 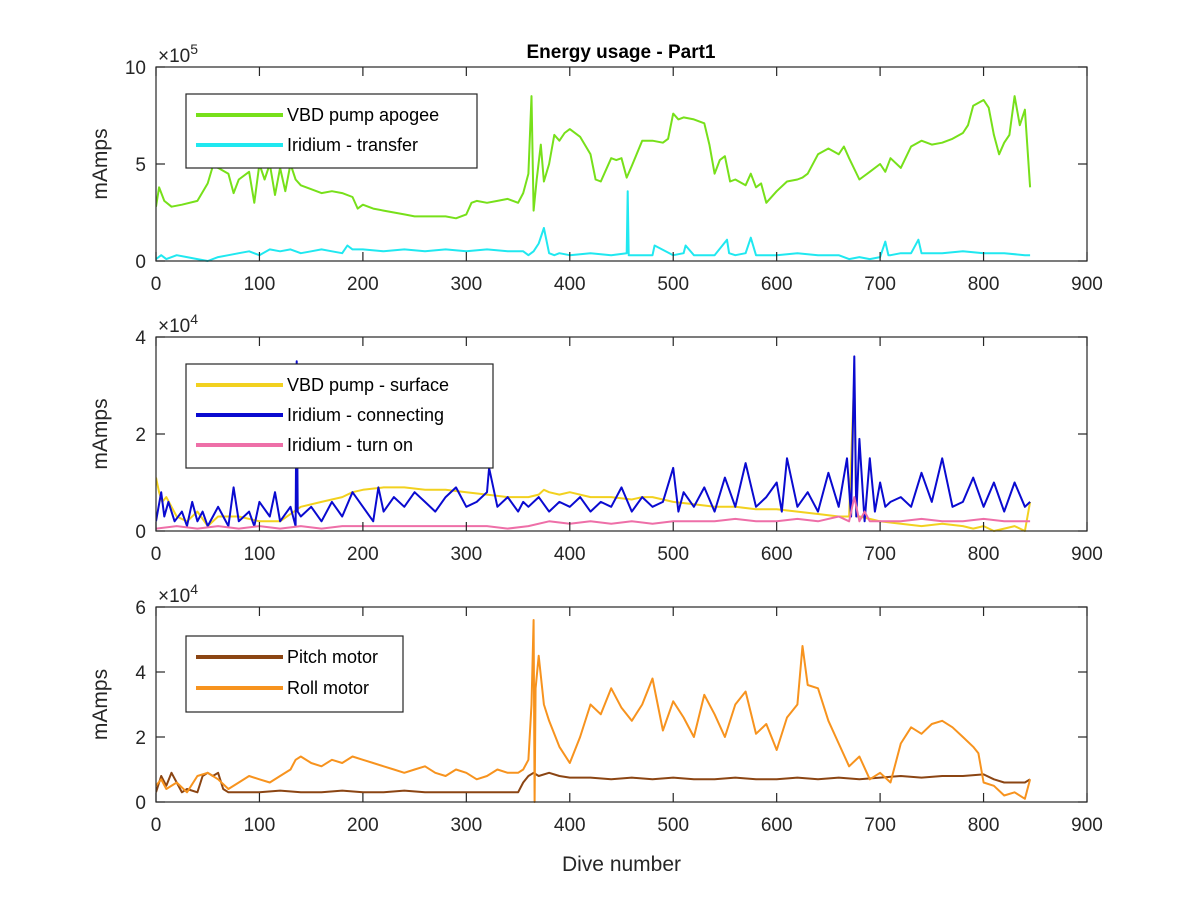 I want to click on legend-label: VBD pump - surface, so click(x=368, y=385).